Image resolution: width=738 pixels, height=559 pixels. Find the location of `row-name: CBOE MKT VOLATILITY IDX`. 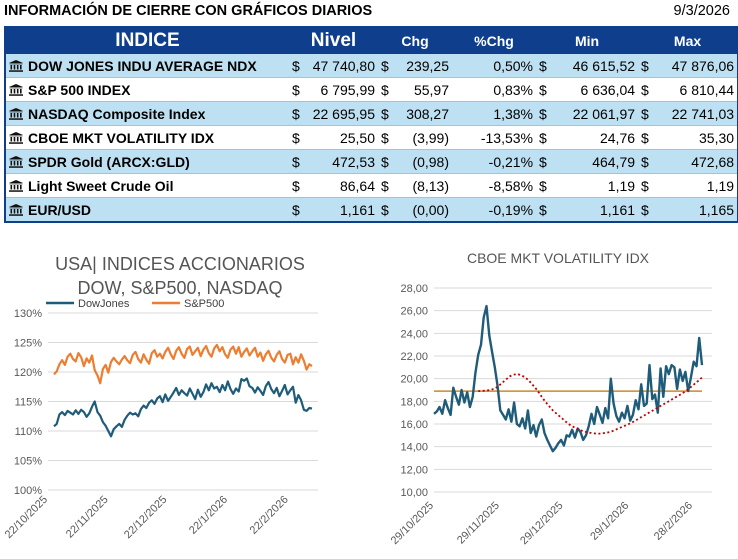

row-name: CBOE MKT VOLATILITY IDX is located at coordinates (121, 137).